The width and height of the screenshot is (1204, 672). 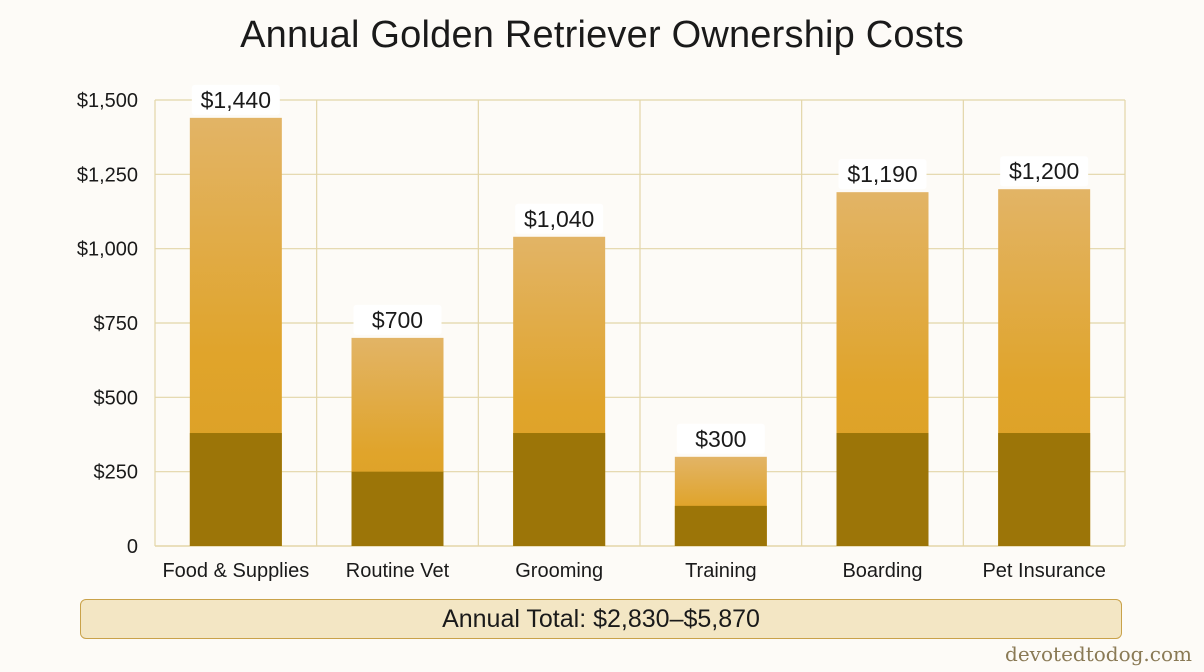 I want to click on chart-title: Annual Golden Retriever Ownership Costs, so click(x=602, y=35).